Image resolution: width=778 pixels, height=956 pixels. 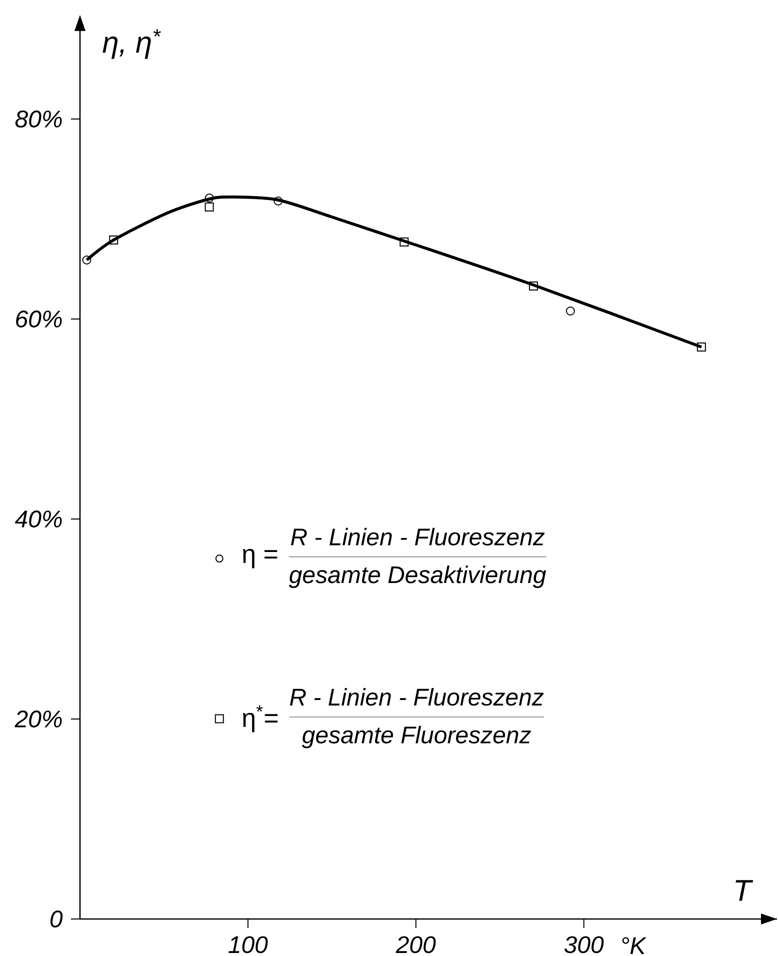 What do you see at coordinates (584, 945) in the screenshot?
I see `x-tick-label: 300` at bounding box center [584, 945].